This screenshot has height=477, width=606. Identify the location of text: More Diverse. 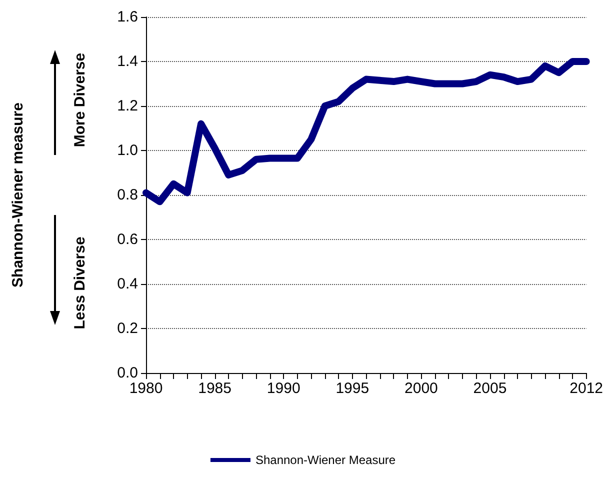
(80, 100).